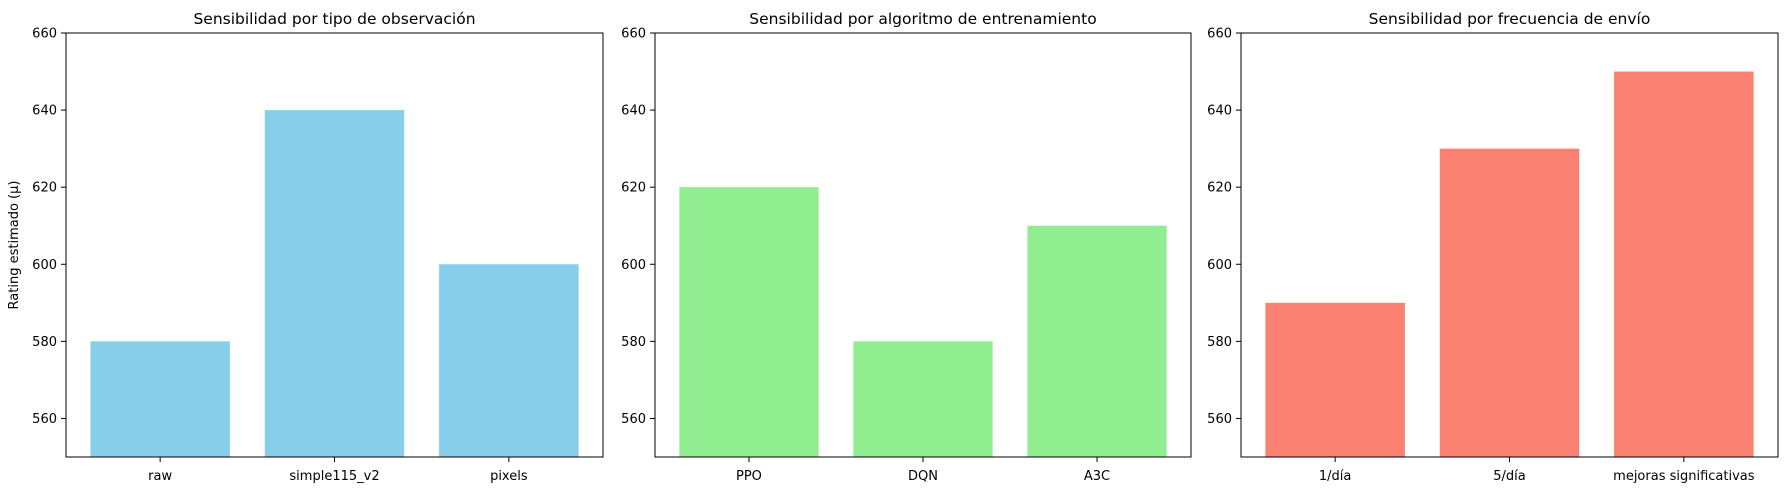  What do you see at coordinates (160, 476) in the screenshot?
I see `x-tick-label: raw` at bounding box center [160, 476].